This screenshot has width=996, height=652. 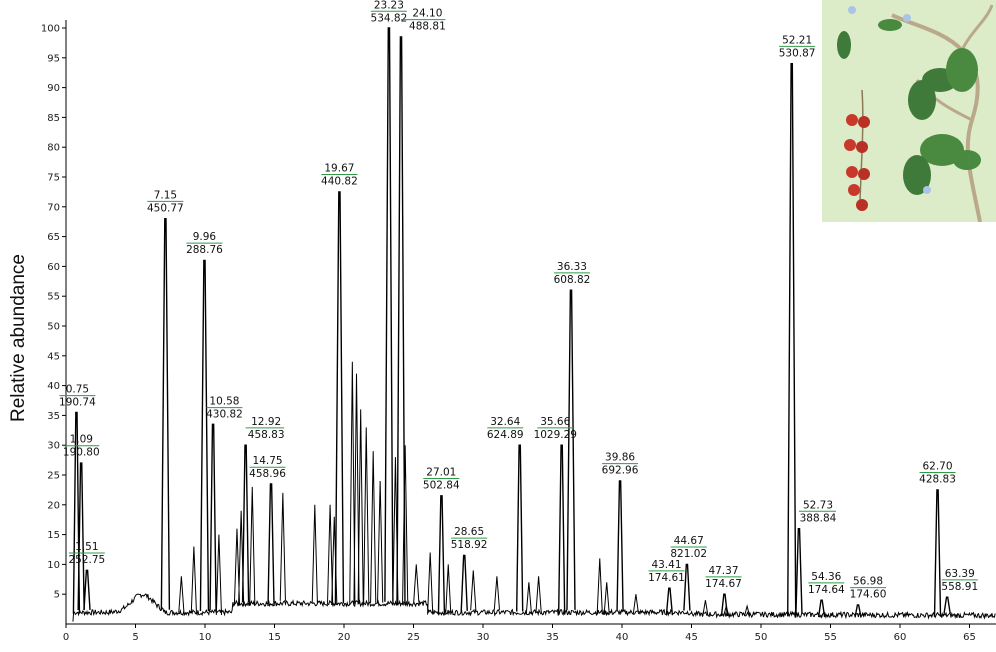 What do you see at coordinates (165, 414) in the screenshot?
I see `peak-7.15` at bounding box center [165, 414].